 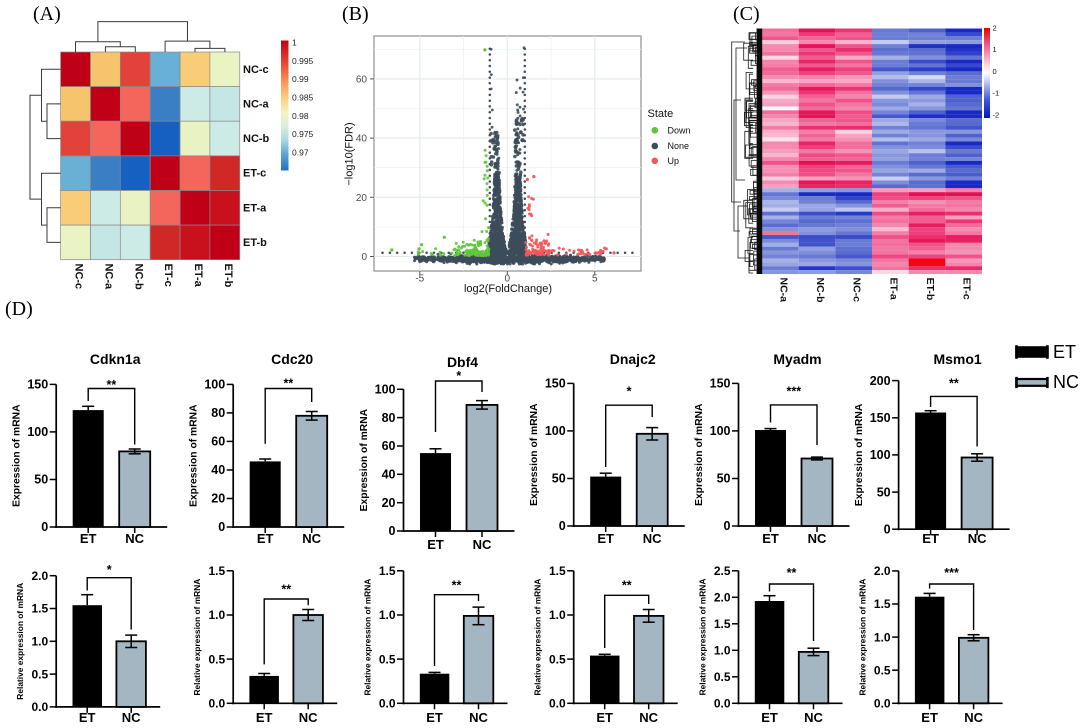 I want to click on svg-text: 0.975, so click(x=303, y=134).